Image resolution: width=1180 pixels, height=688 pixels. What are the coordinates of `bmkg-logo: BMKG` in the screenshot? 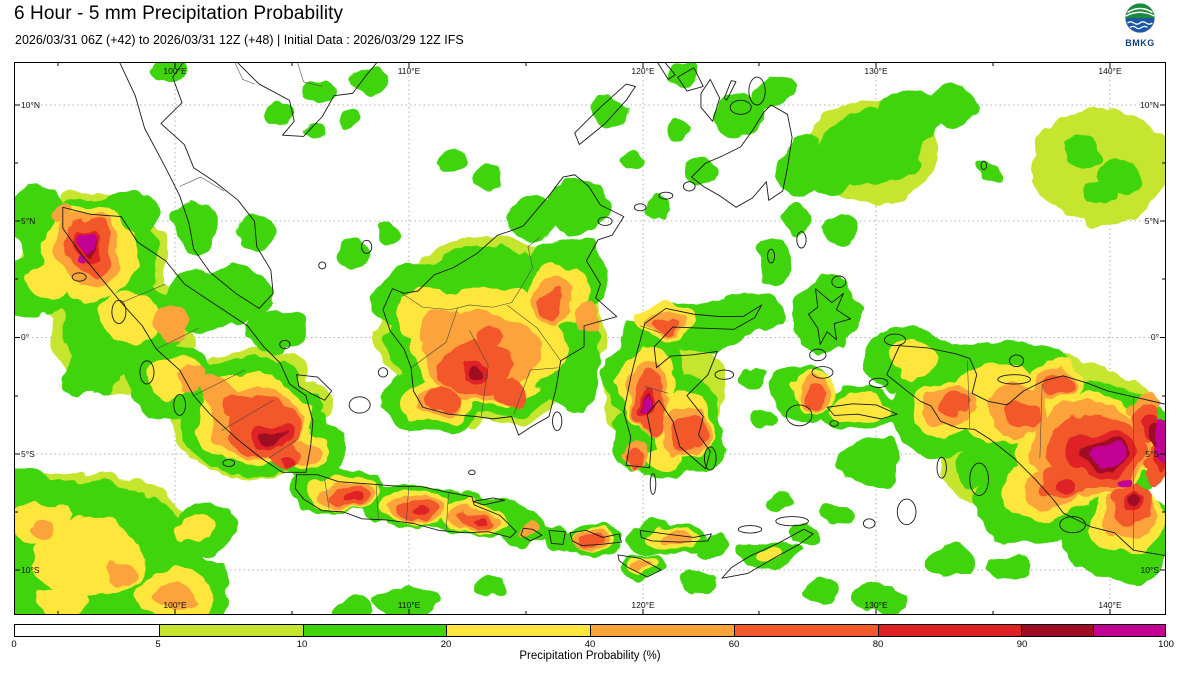 It's located at (1140, 25).